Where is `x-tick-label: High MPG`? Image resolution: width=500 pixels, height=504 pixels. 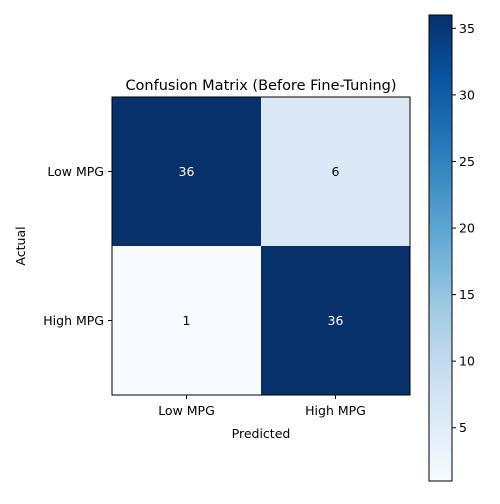
x-tick-label: High MPG is located at coordinates (335, 410).